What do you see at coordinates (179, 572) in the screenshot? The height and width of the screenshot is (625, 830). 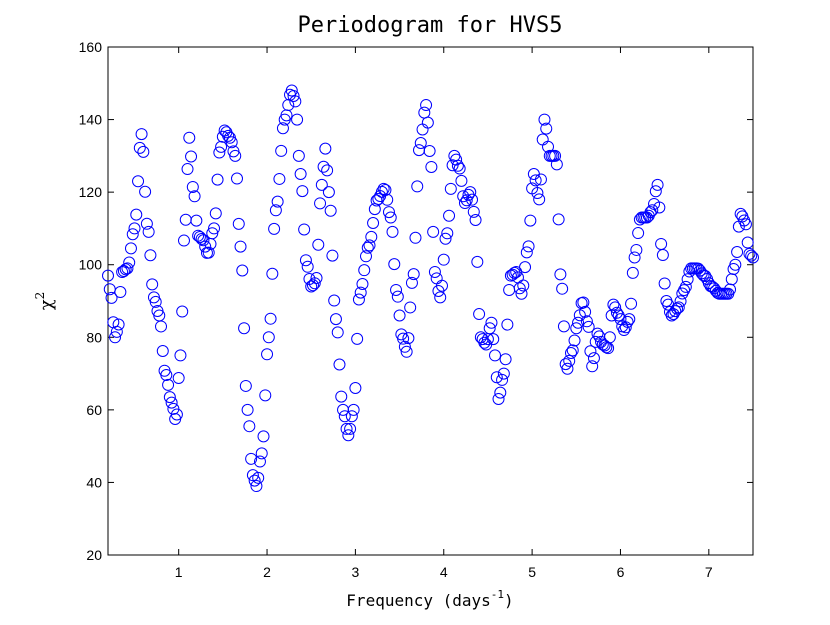 I see `x-tick-label: 1` at bounding box center [179, 572].